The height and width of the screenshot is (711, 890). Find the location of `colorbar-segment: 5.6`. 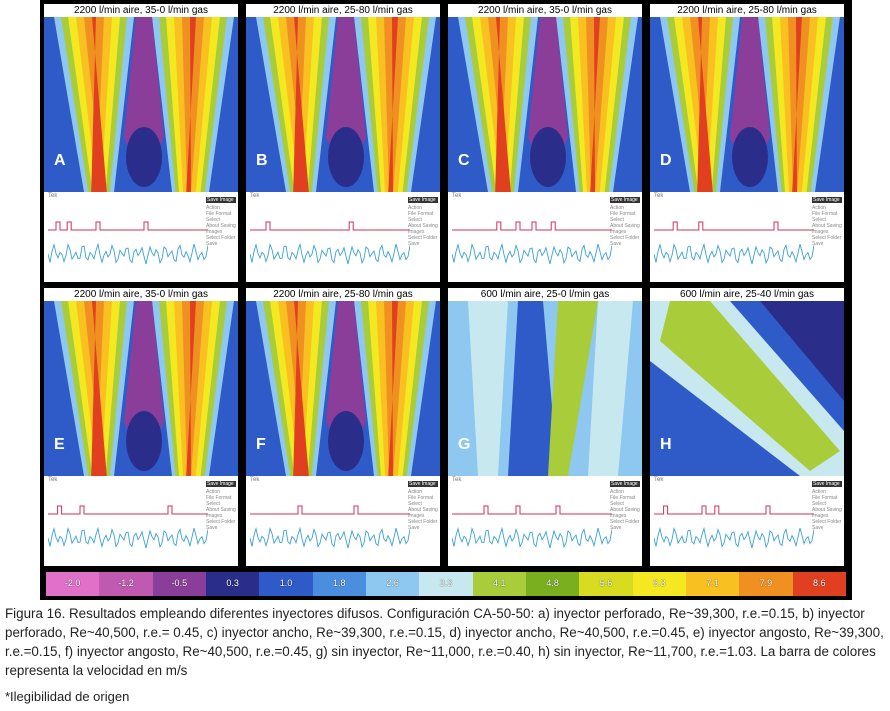

colorbar-segment: 5.6 is located at coordinates (606, 584).